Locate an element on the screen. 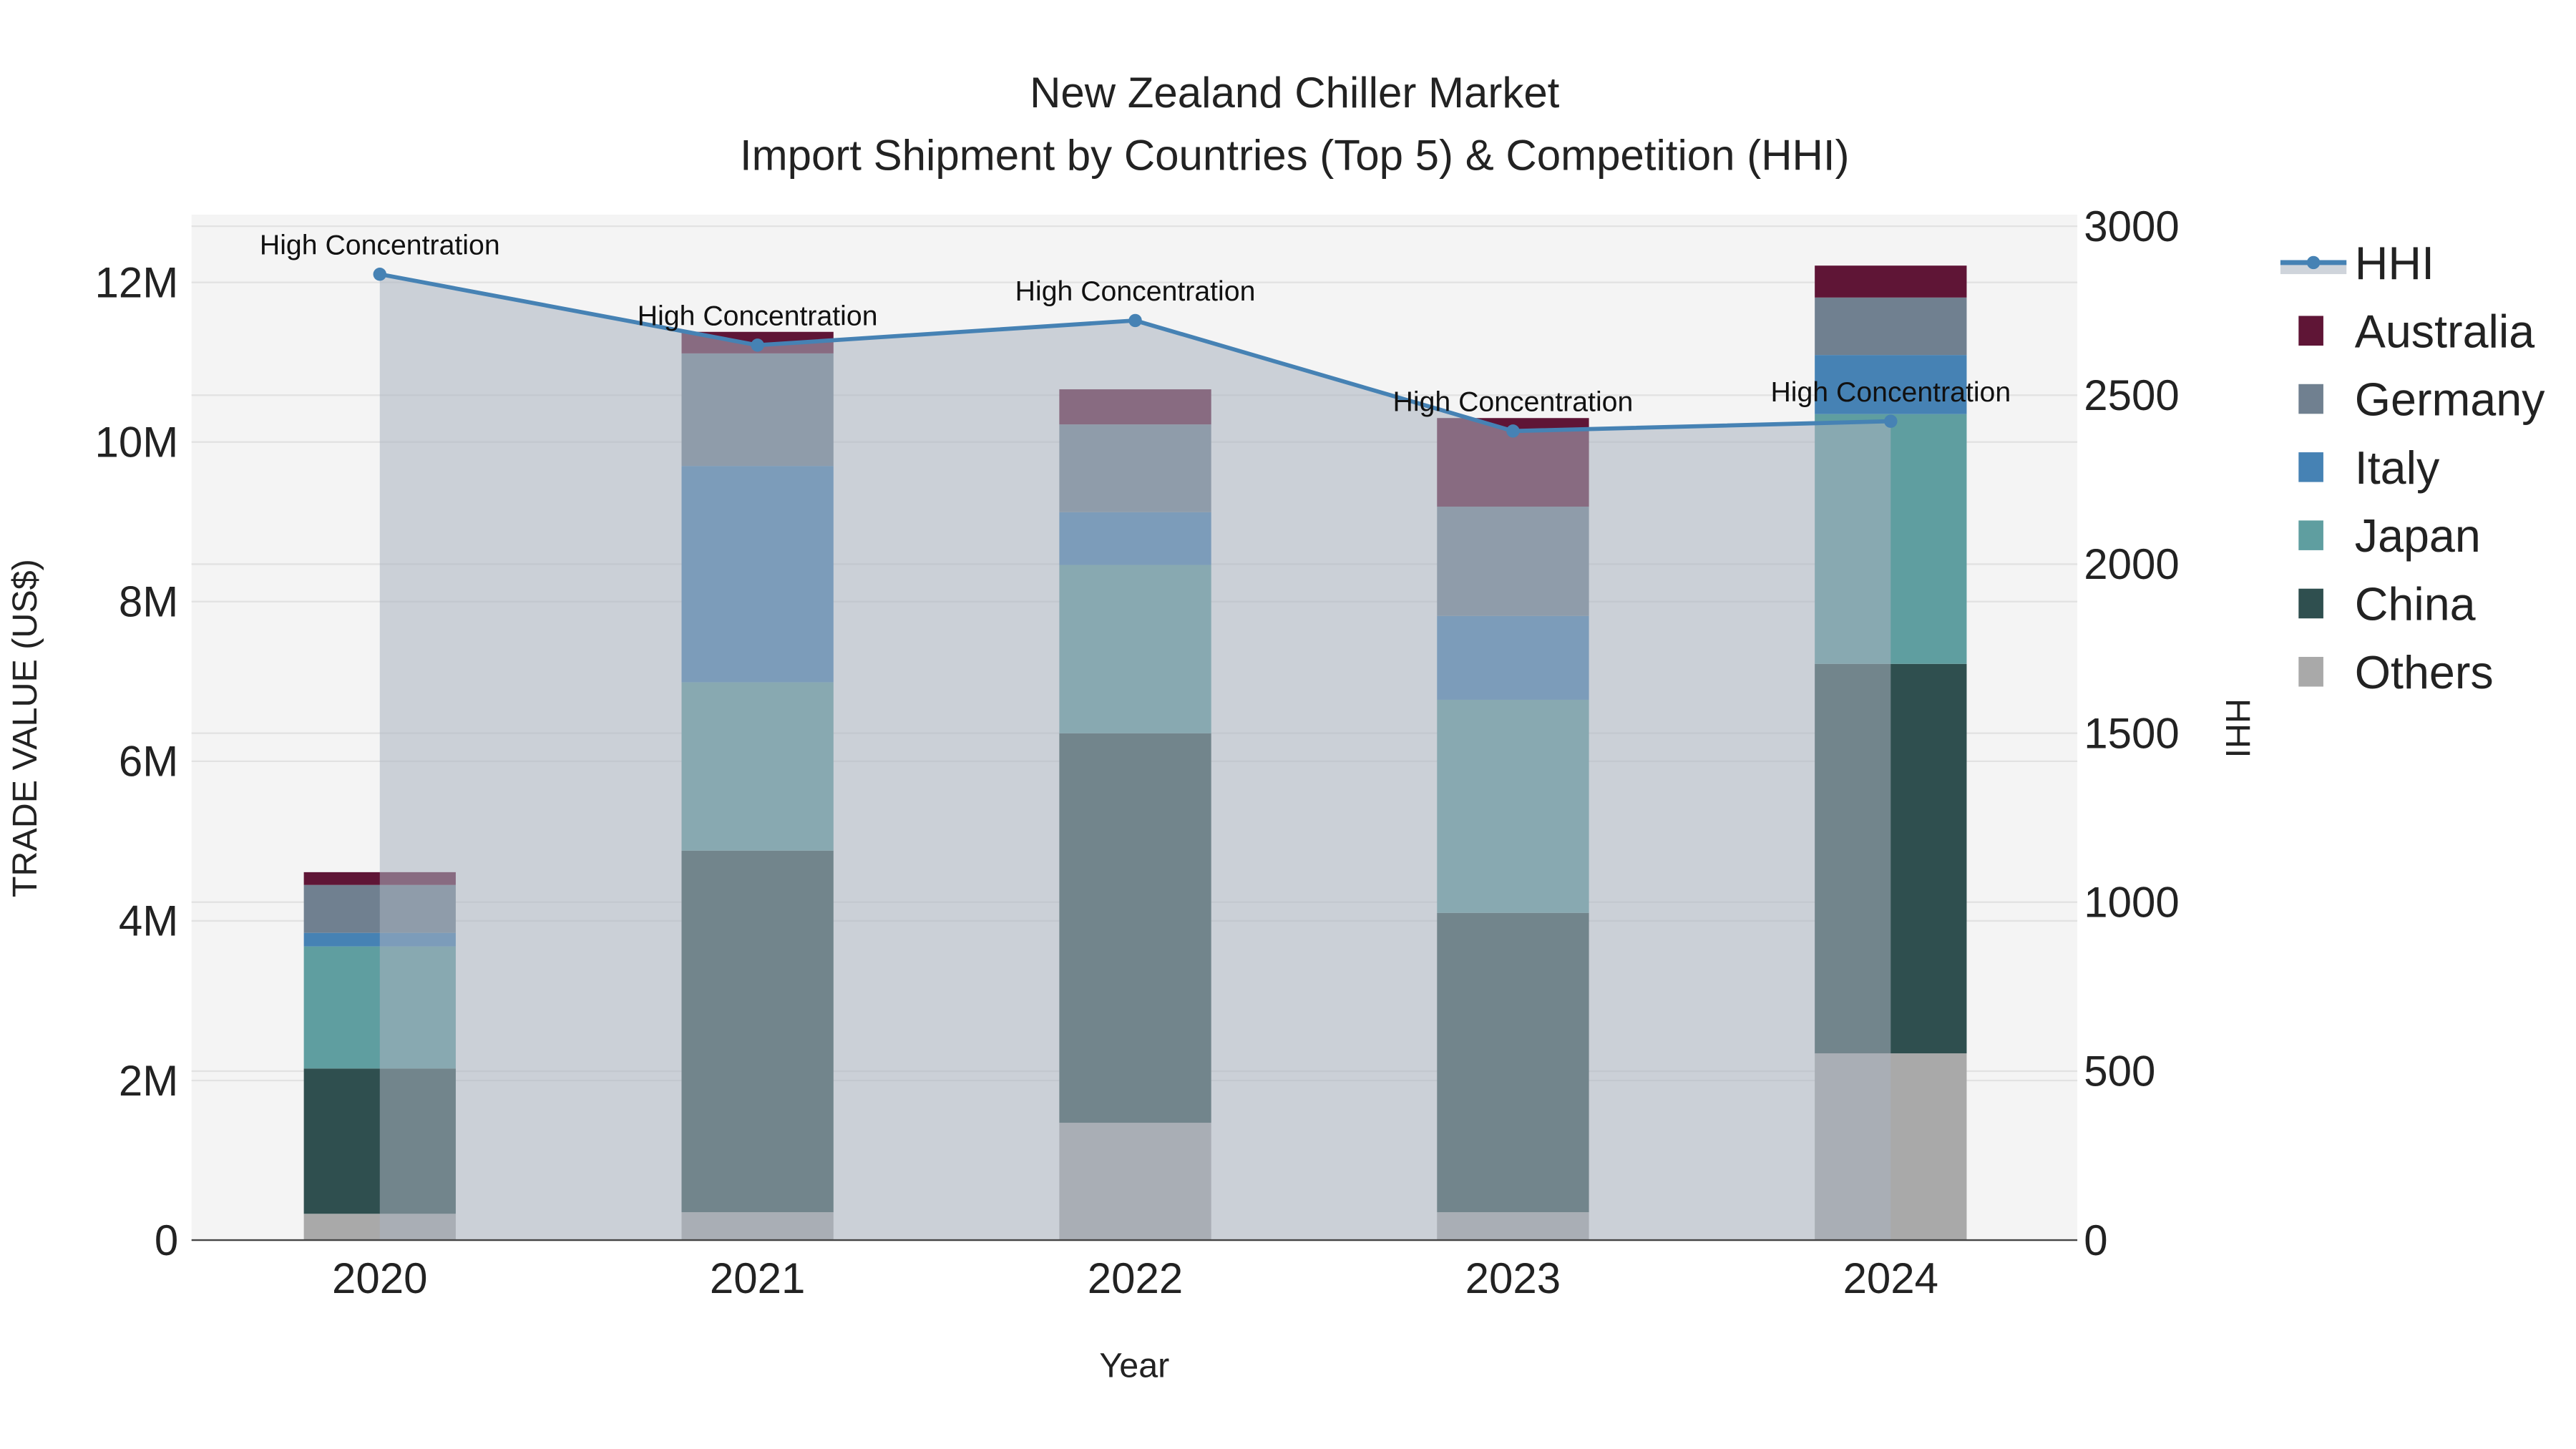 The image size is (2576, 1449). x-tick-label: 2021 is located at coordinates (757, 1278).